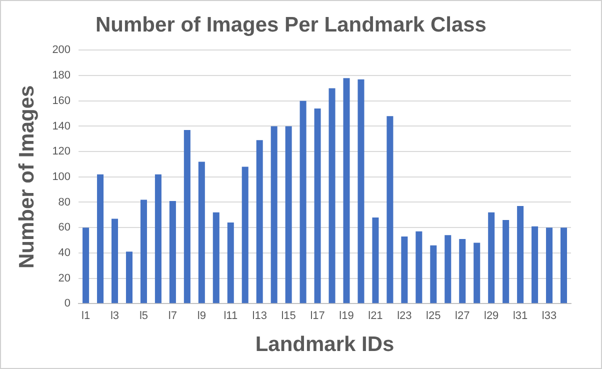 The width and height of the screenshot is (602, 369). What do you see at coordinates (462, 316) in the screenshot?
I see `x-tick-label: l27` at bounding box center [462, 316].